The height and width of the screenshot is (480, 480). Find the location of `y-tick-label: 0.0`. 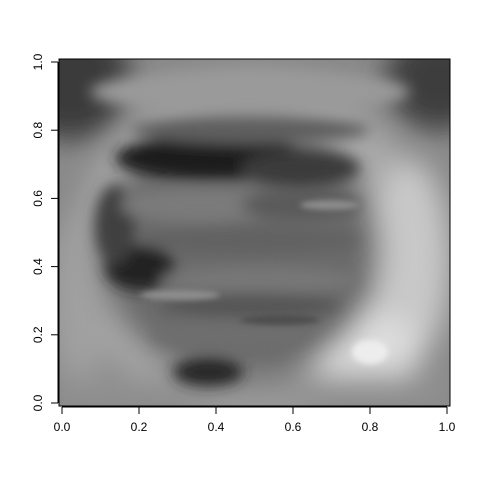

y-tick-label: 0.0 is located at coordinates (38, 402).